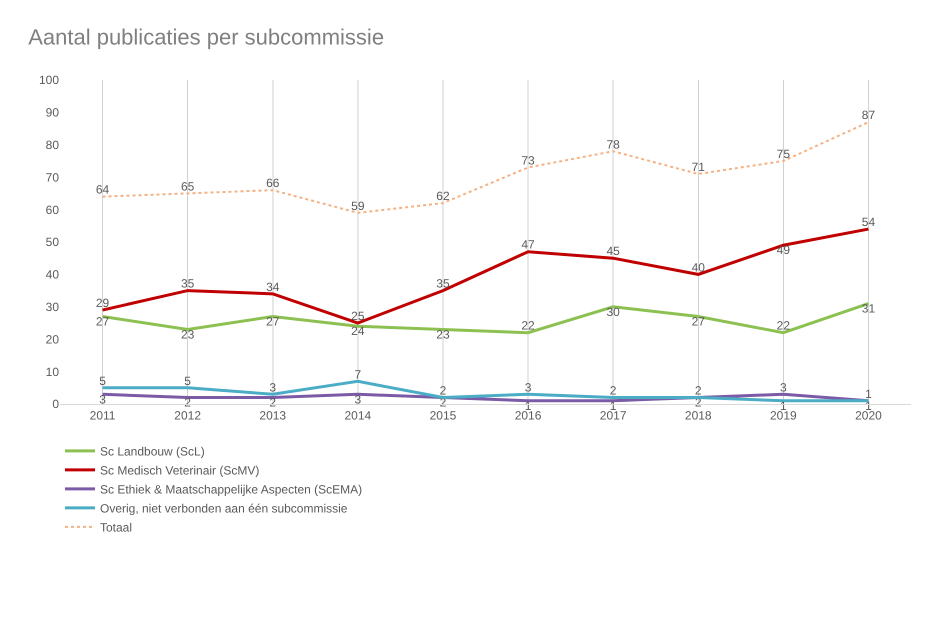 The image size is (941, 644). Describe the element at coordinates (53, 275) in the screenshot. I see `y-tick-label: 40` at that location.